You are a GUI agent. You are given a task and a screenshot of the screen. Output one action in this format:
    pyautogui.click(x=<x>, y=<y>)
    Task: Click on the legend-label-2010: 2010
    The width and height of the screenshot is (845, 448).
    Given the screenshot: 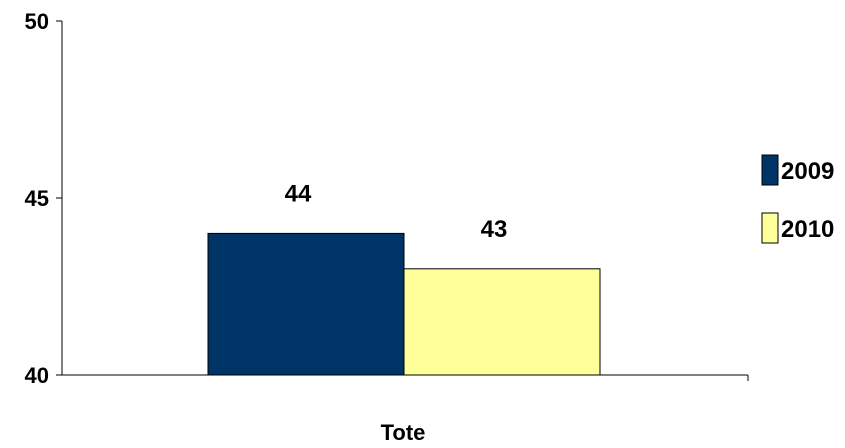 What is the action you would take?
    pyautogui.click(x=807, y=229)
    